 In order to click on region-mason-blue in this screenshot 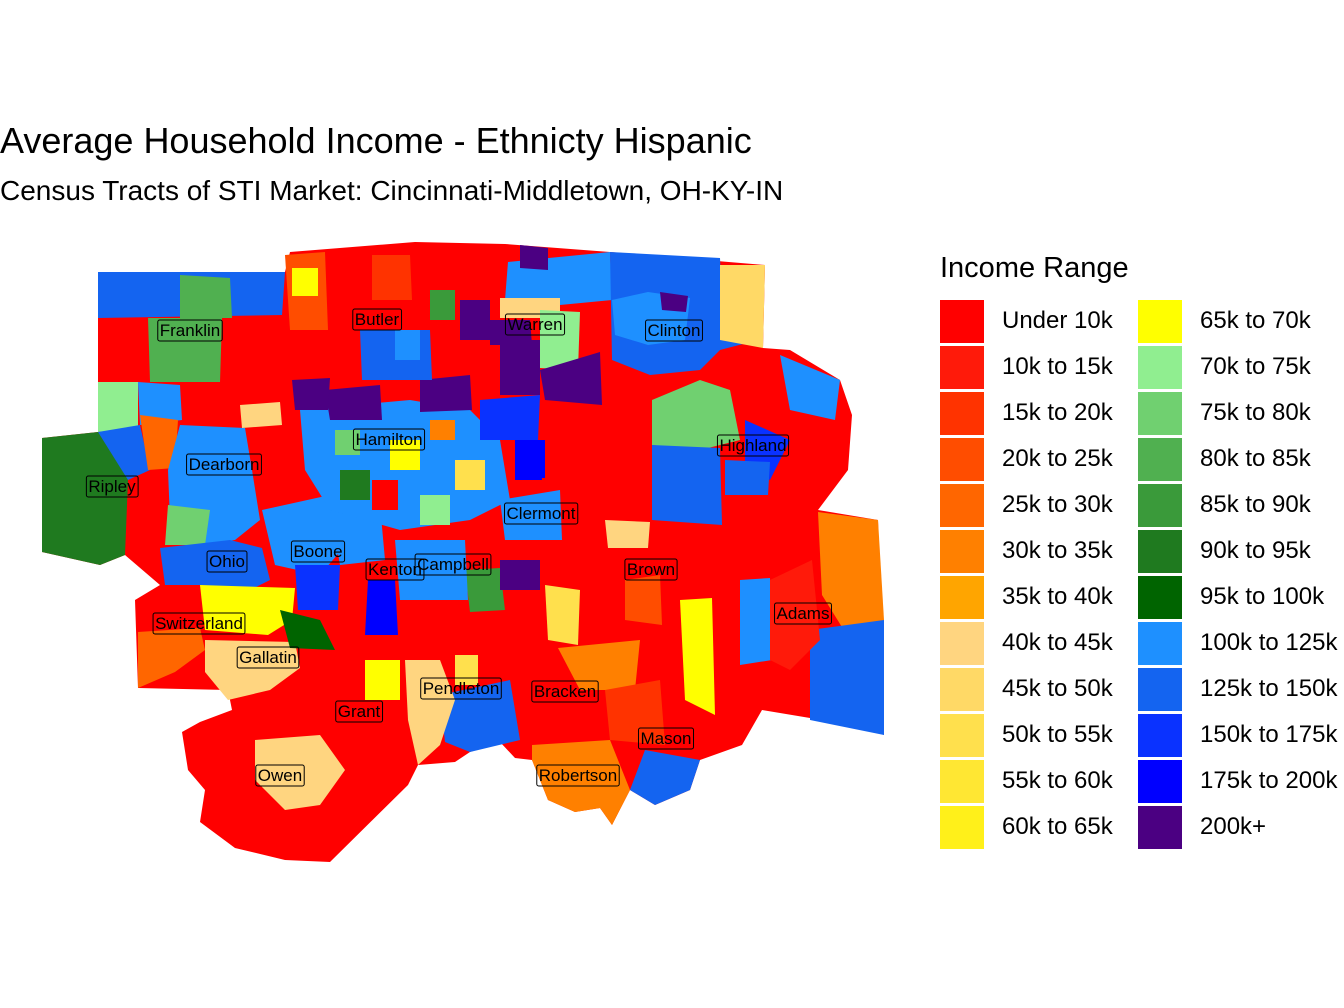, I will do `click(665, 777)`.